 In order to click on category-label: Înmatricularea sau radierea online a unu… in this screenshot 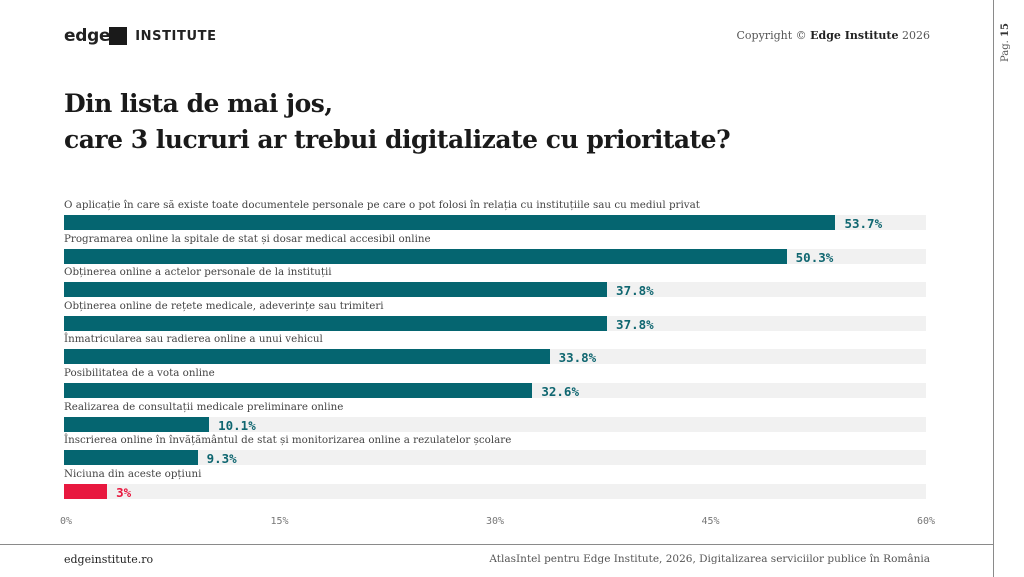, I will do `click(193, 339)`.